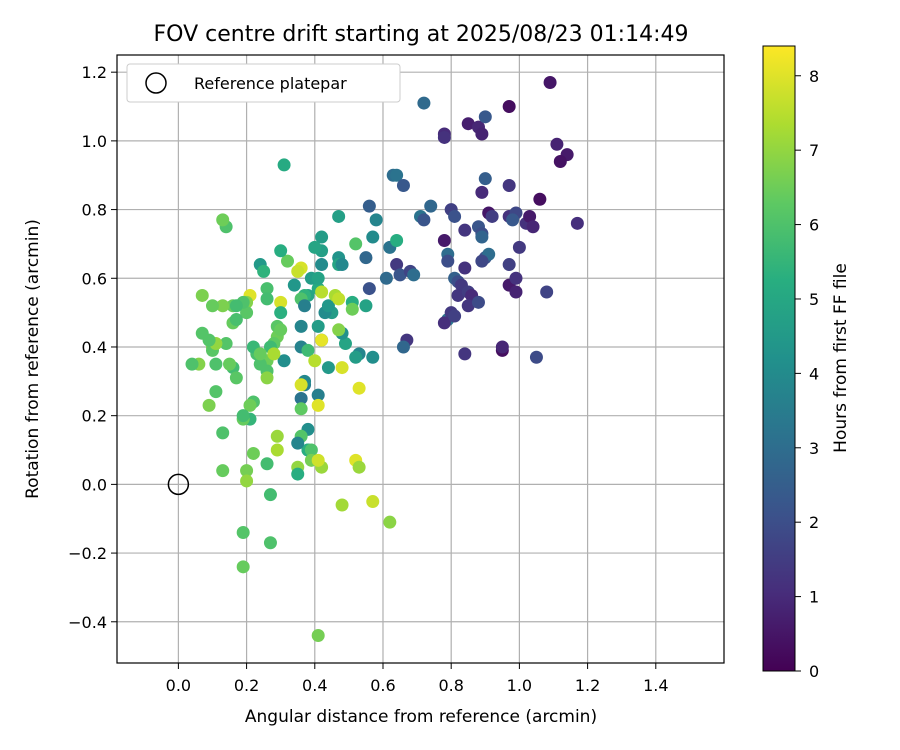  I want to click on colorbar-ticks: 0 1 2 3 4 5 6 7 8, so click(807, 374).